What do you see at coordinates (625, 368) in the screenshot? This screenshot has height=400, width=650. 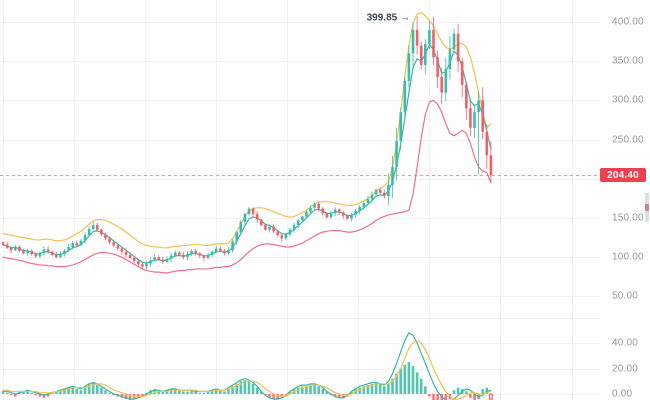 I see `axis-tick-label: 20.00` at bounding box center [625, 368].